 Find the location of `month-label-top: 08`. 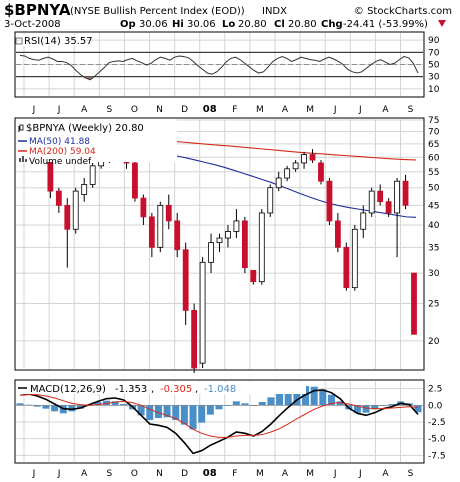

month-label-top: 08 is located at coordinates (210, 109).